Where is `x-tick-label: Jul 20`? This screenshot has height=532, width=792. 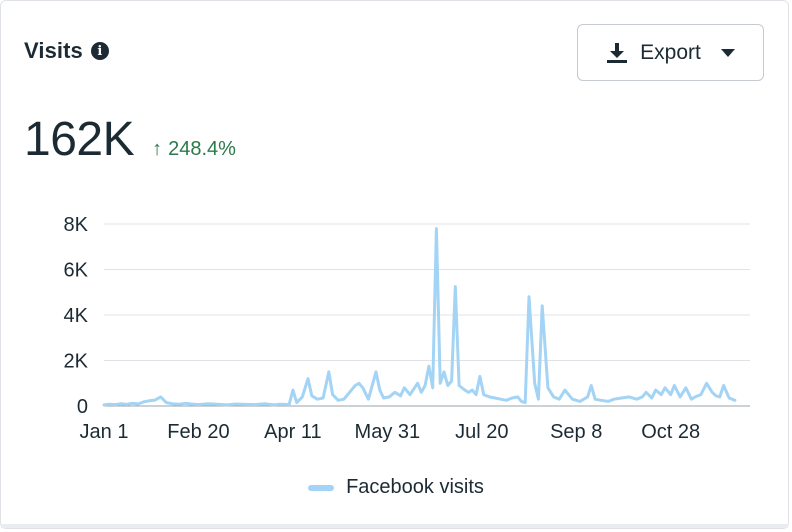 x-tick-label: Jul 20 is located at coordinates (481, 432).